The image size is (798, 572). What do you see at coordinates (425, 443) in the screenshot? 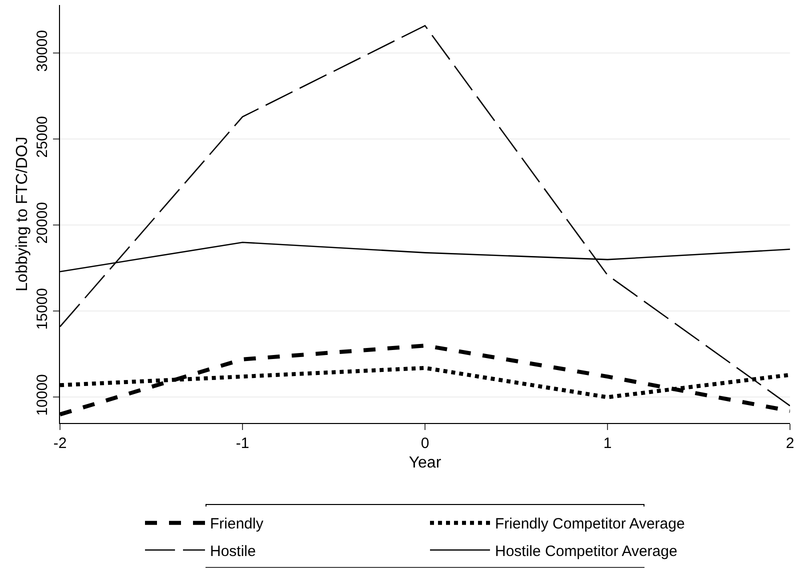
I see `x-tick-label: 0` at bounding box center [425, 443].